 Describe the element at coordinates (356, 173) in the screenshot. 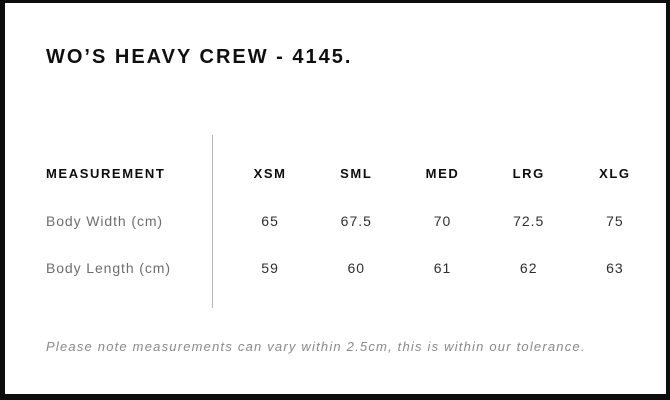

I see `column-header-sml: SML` at that location.